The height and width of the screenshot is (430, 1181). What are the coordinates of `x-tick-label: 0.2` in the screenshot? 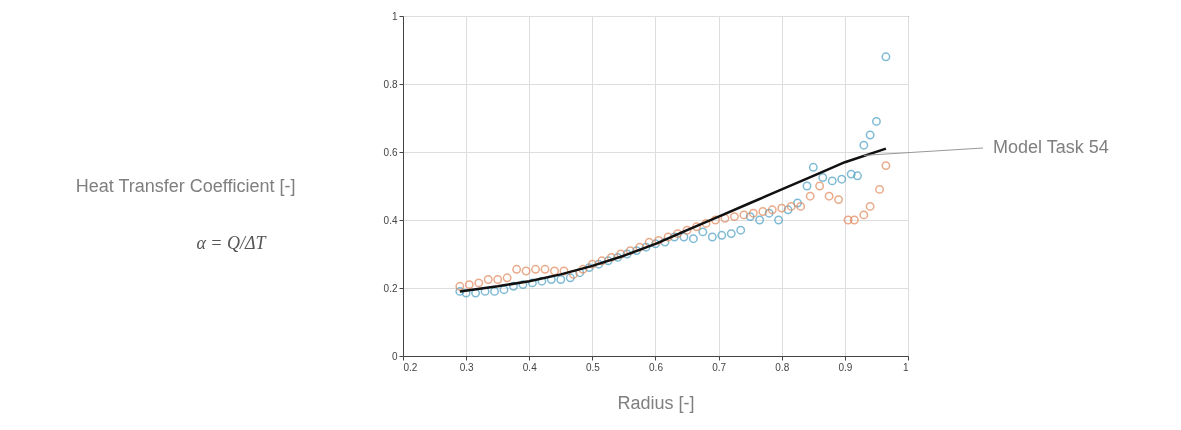 It's located at (410, 367).